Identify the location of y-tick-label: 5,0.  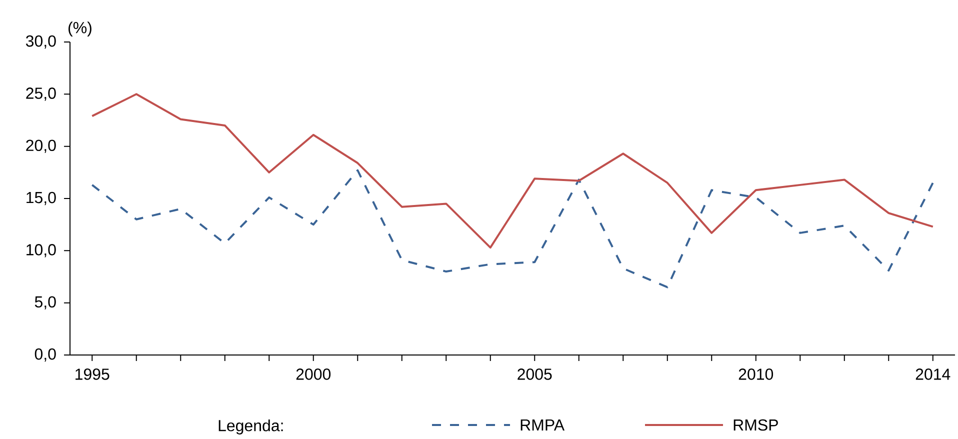
(45, 303).